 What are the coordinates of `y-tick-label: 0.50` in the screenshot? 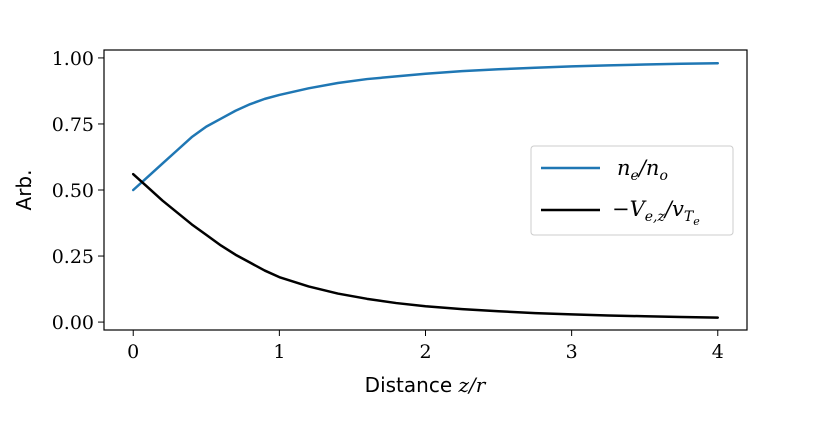 It's located at (73, 191).